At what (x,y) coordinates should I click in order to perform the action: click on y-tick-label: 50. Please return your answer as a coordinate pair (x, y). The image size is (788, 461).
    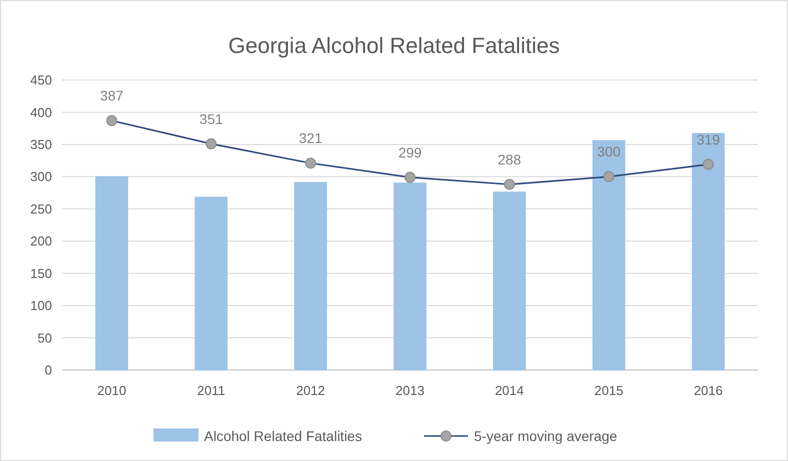
    Looking at the image, I should click on (45, 338).